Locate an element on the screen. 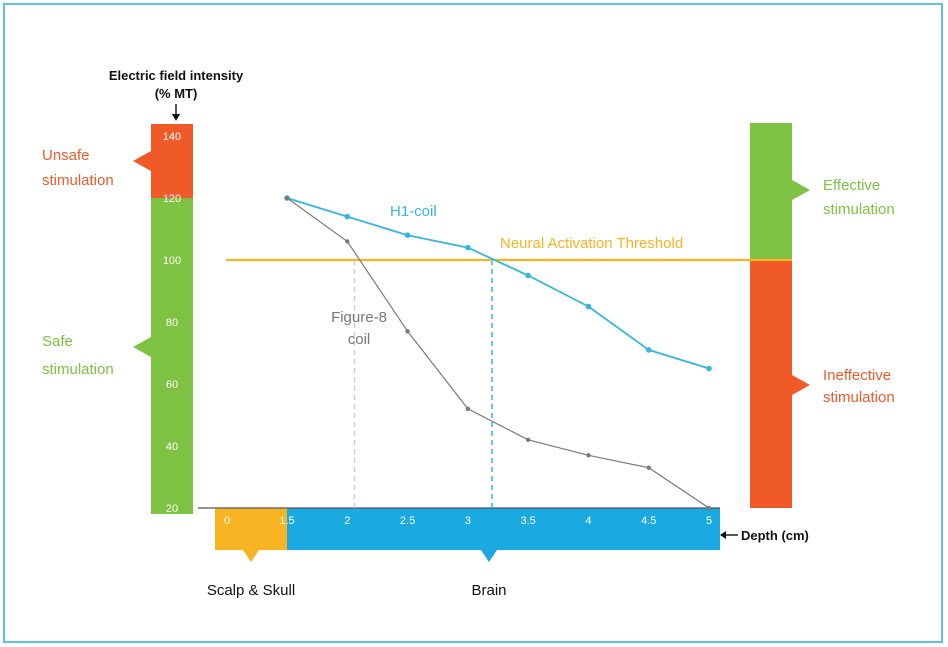  x-tick-label: 4 is located at coordinates (588, 521).